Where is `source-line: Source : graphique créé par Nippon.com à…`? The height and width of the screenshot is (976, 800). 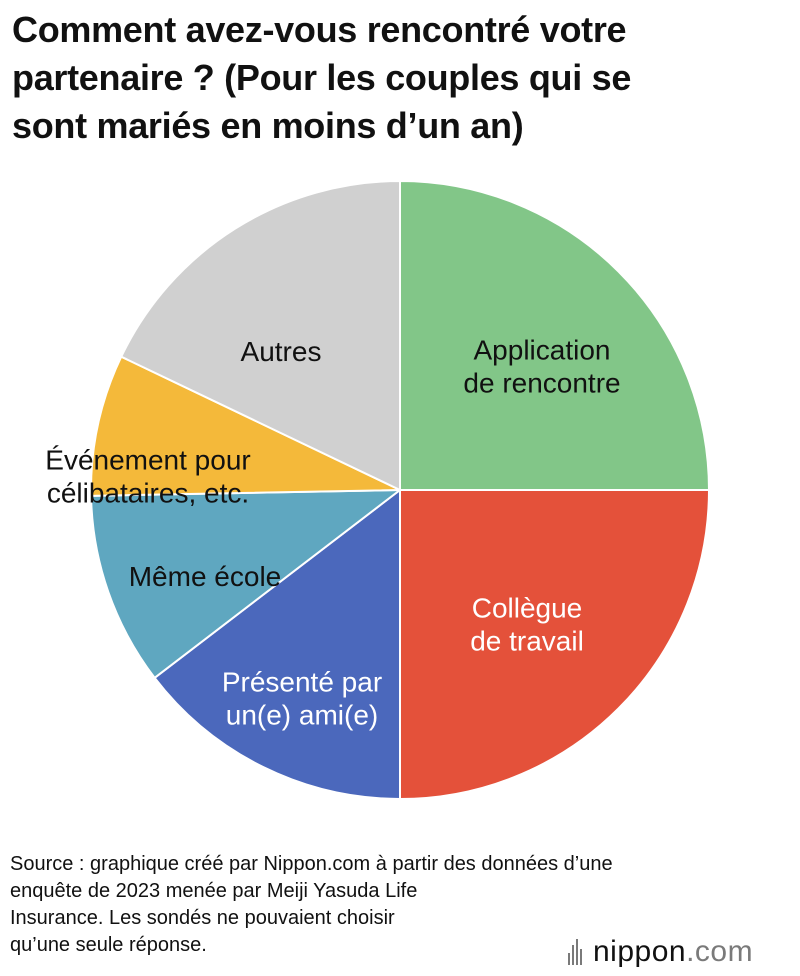
source-line: Source : graphique créé par Nippon.com à… is located at coordinates (311, 864).